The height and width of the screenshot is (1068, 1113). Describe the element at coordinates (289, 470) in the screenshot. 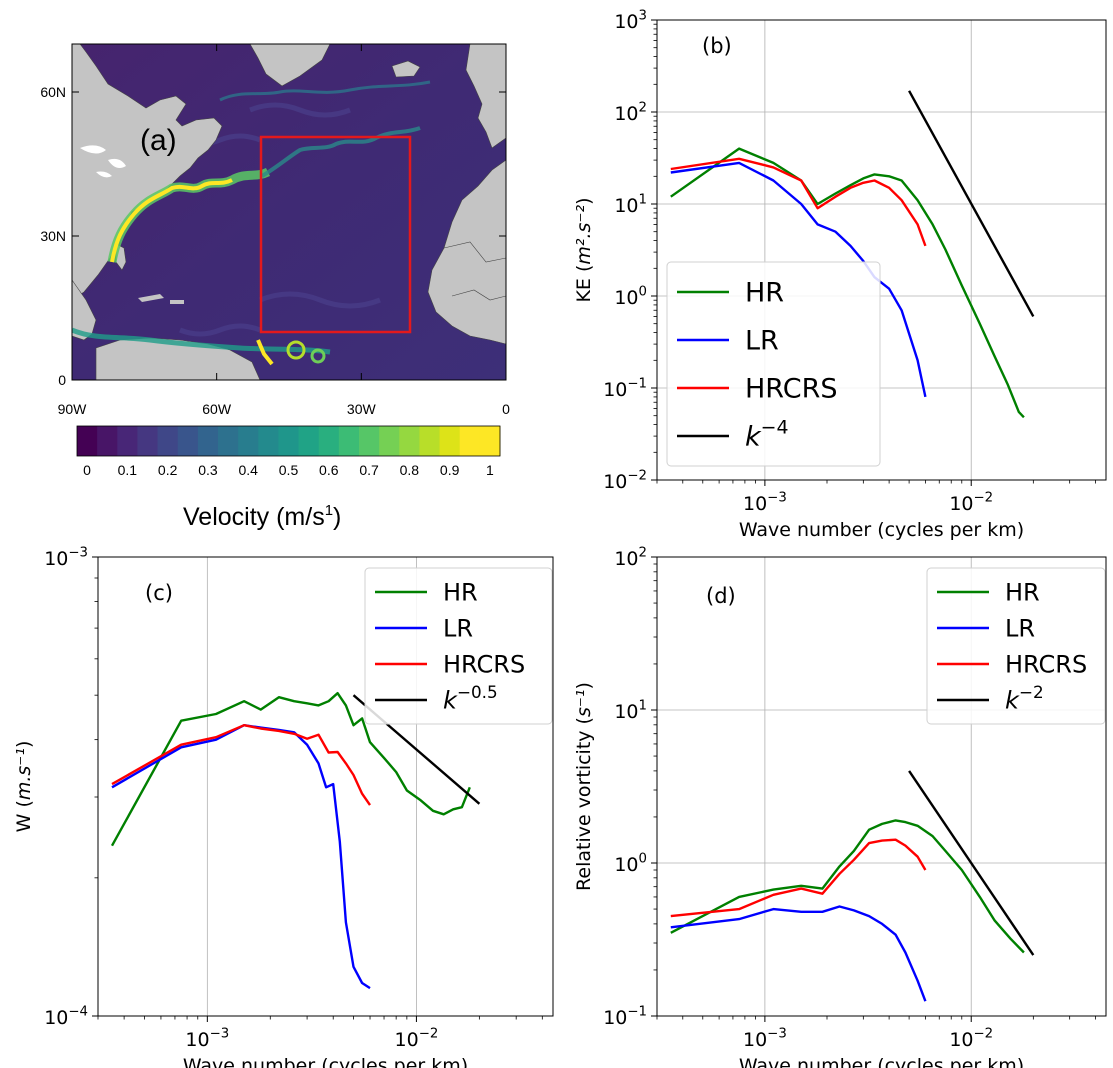

I see `colorbar-tick-label: 0.5` at that location.